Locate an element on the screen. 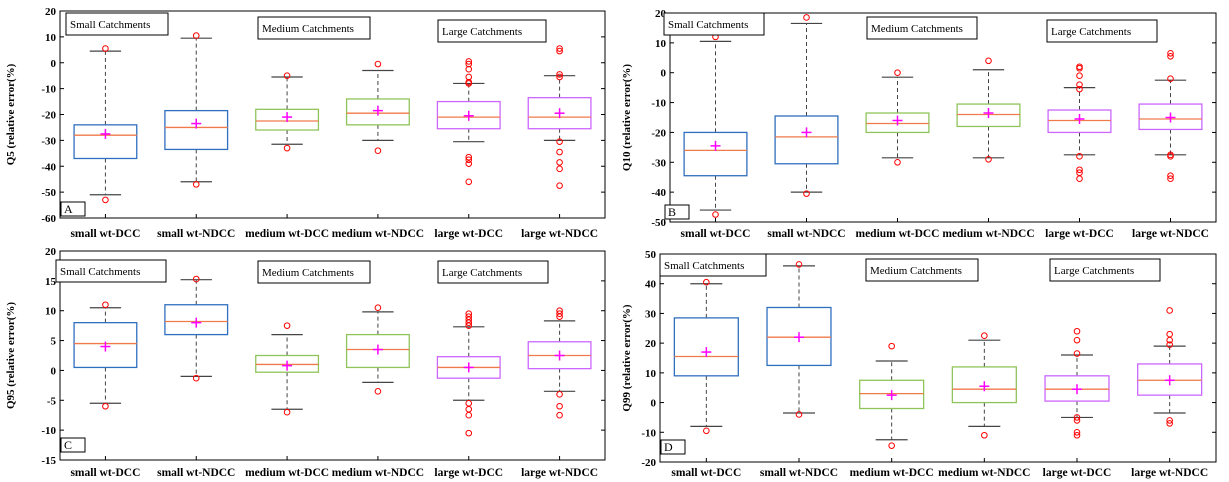  y-tick-label: -50 is located at coordinates (658, 223).